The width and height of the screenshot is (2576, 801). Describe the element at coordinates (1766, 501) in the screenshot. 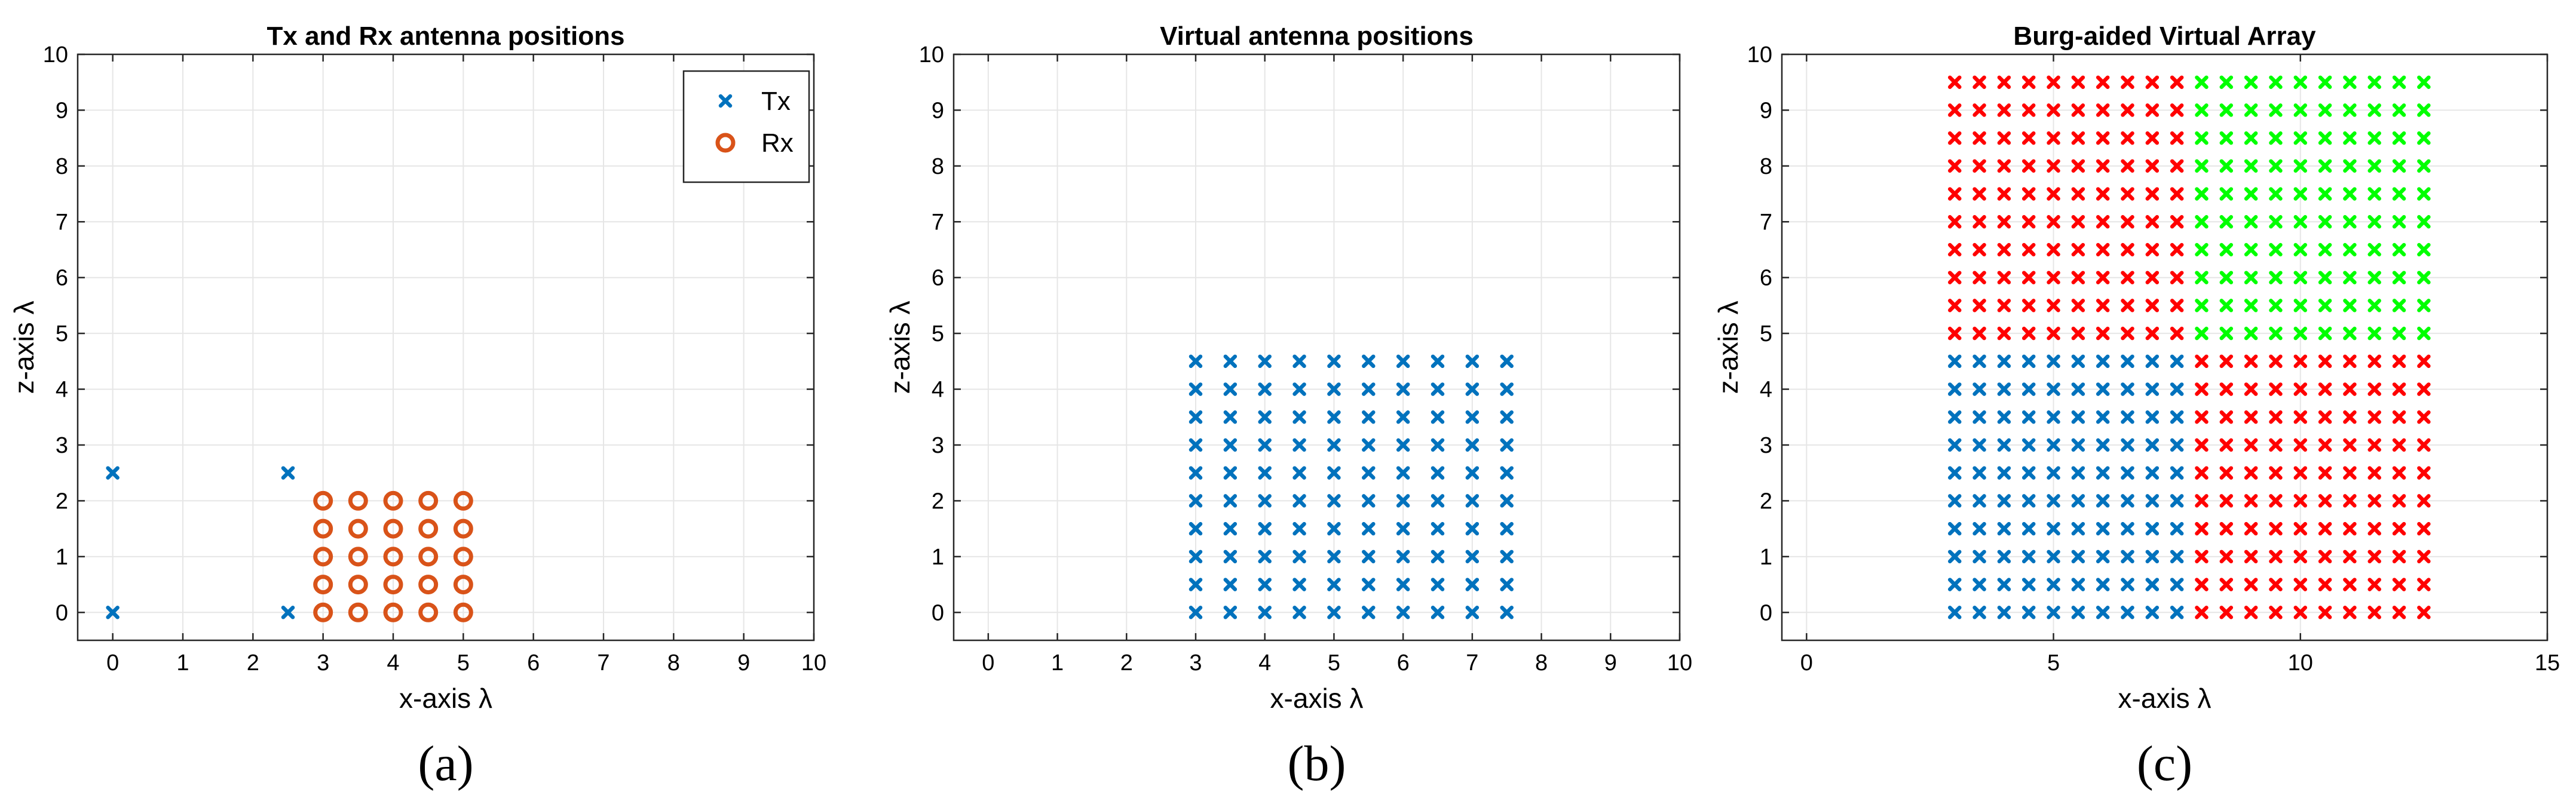

I see `y-tick-label: 2` at that location.